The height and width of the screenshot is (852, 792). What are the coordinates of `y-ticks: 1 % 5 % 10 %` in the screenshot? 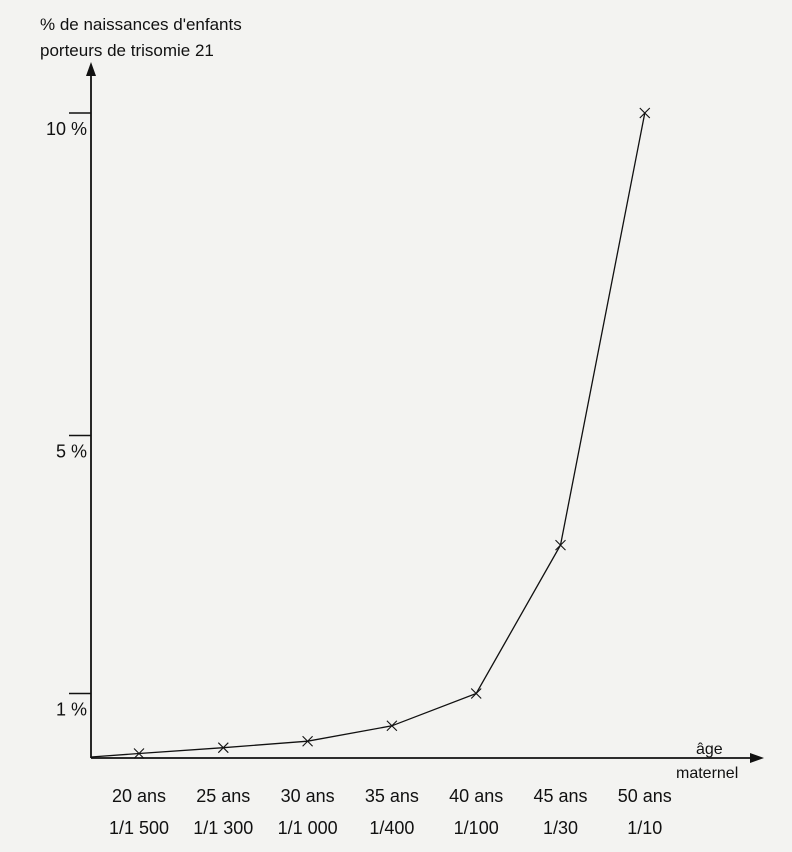 It's located at (68, 416).